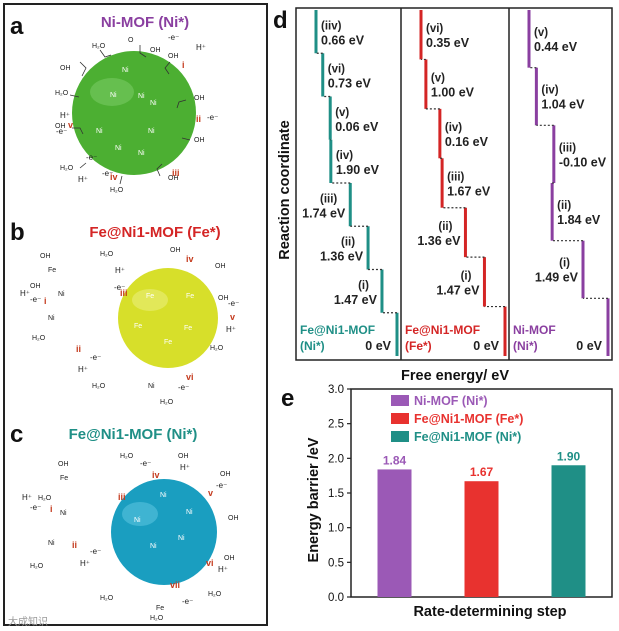 The width and height of the screenshot is (619, 631). I want to click on energy-step-name: (iiv), so click(331, 26).